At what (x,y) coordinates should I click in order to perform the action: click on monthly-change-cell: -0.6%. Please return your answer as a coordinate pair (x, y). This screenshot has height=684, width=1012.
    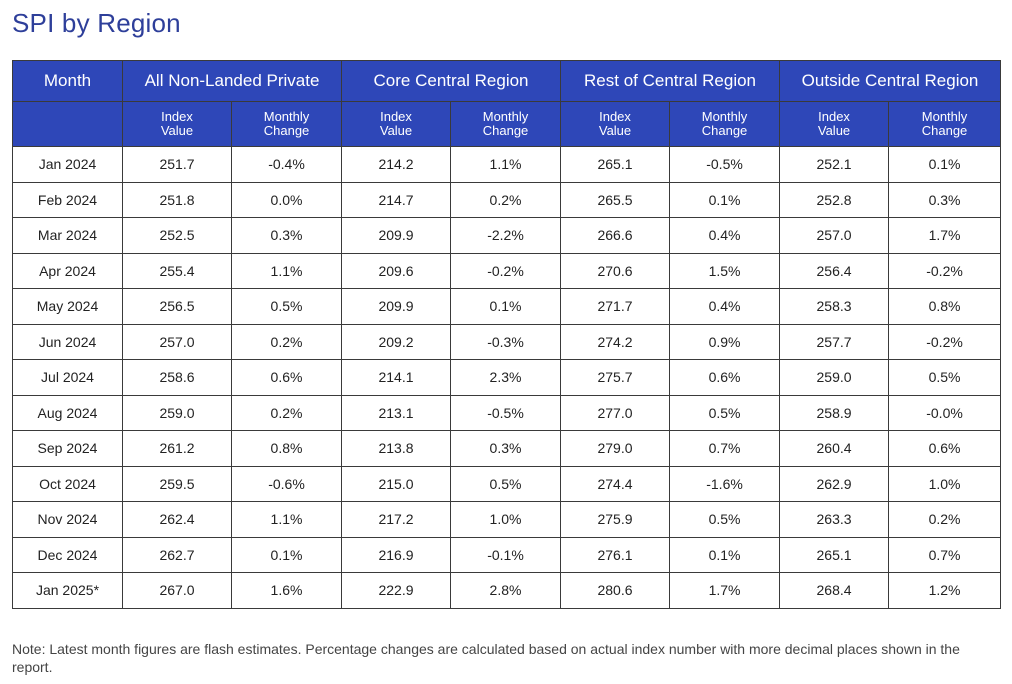
    Looking at the image, I should click on (286, 483).